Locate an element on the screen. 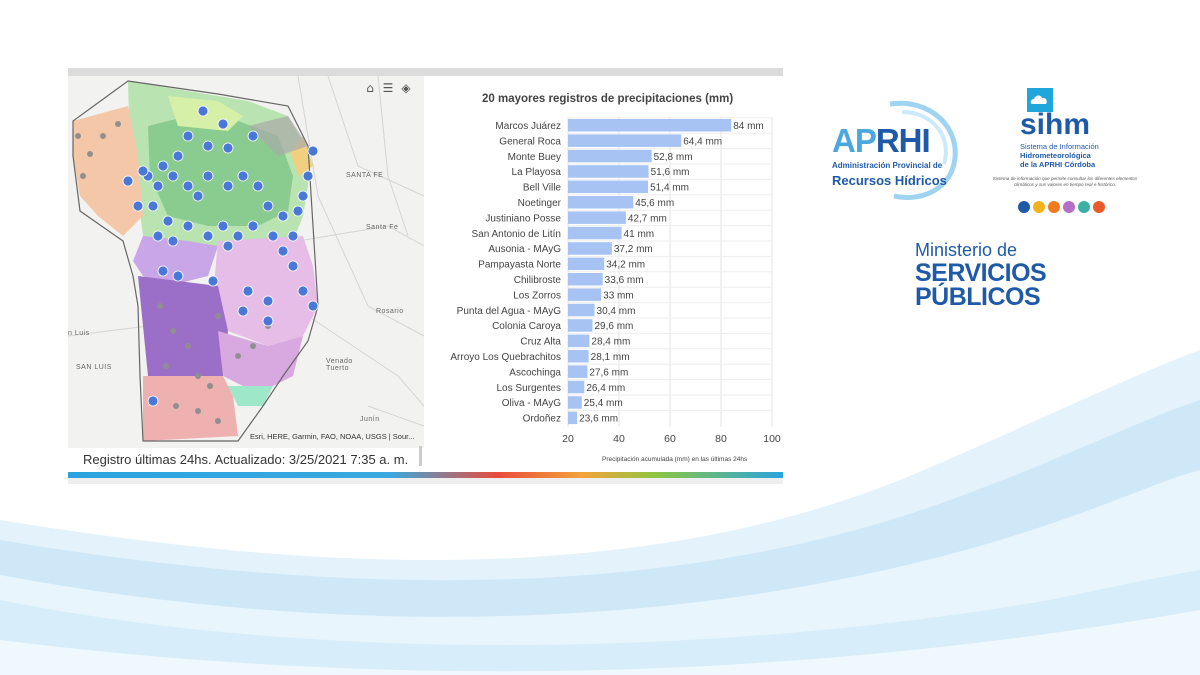  value-label: 25,4 mm is located at coordinates (603, 403).